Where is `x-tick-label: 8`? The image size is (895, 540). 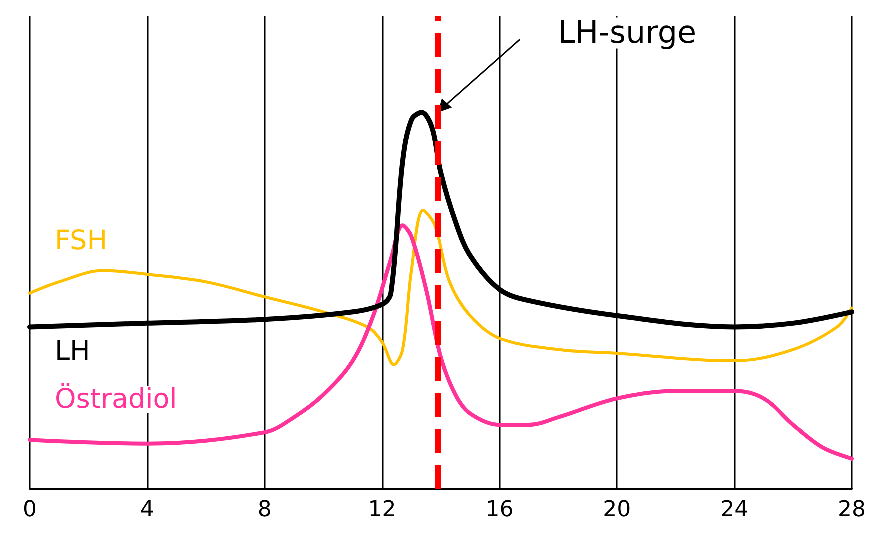 x-tick-label: 8 is located at coordinates (265, 510).